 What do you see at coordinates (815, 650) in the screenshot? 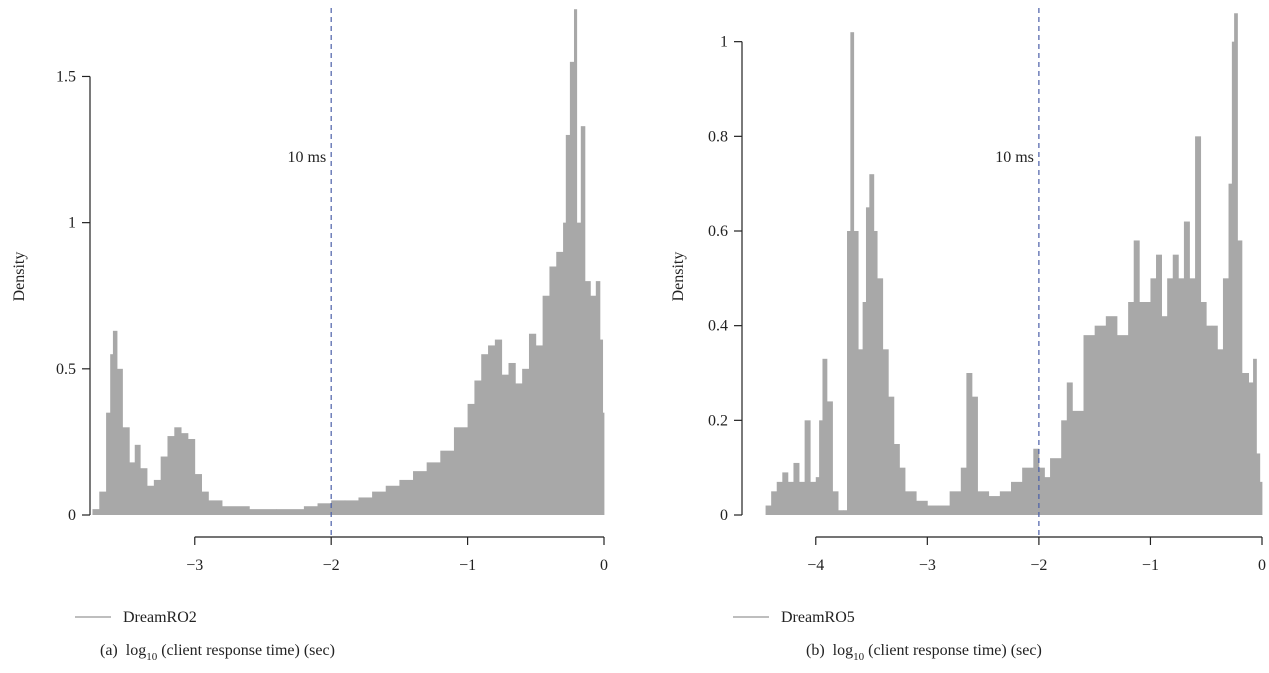
I see `caption-panel-label: (b)` at bounding box center [815, 650].